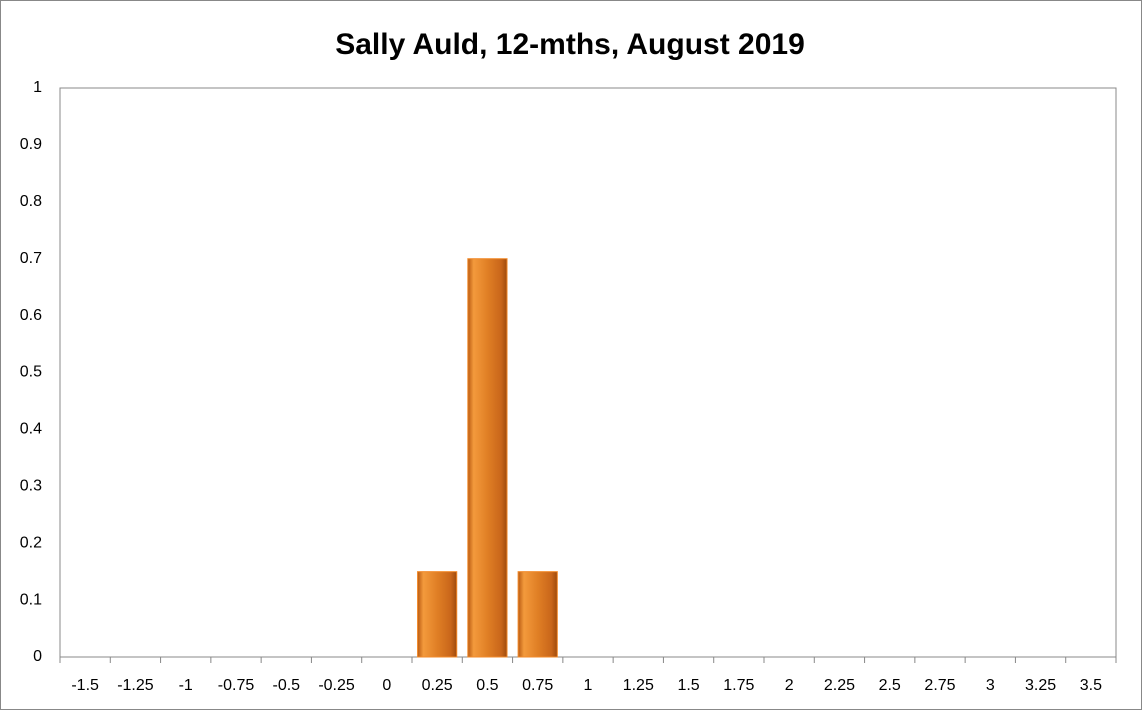  Describe the element at coordinates (31, 258) in the screenshot. I see `y-tick-label: 0.7` at that location.